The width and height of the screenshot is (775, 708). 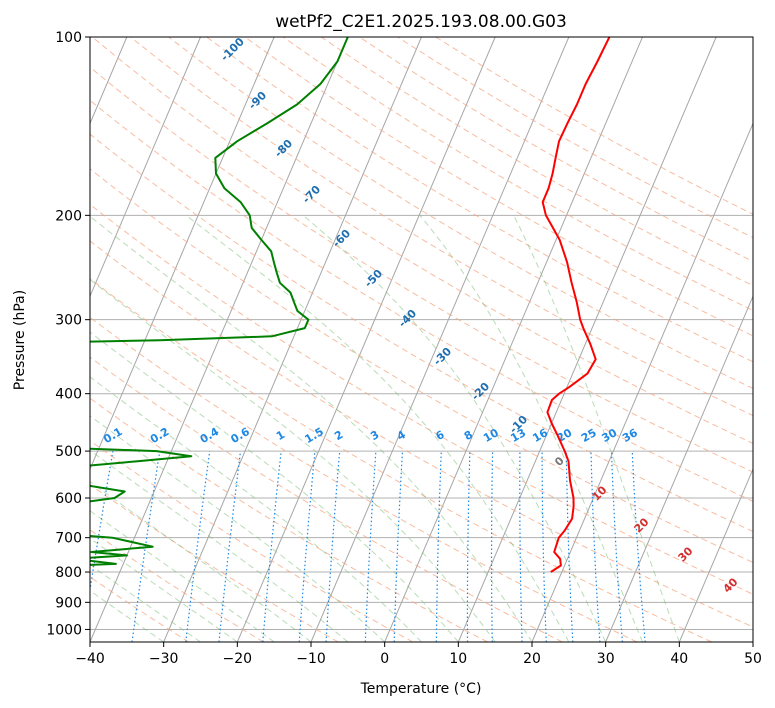 What do you see at coordinates (68, 603) in the screenshot?
I see `y-tick-label: 900` at bounding box center [68, 603].